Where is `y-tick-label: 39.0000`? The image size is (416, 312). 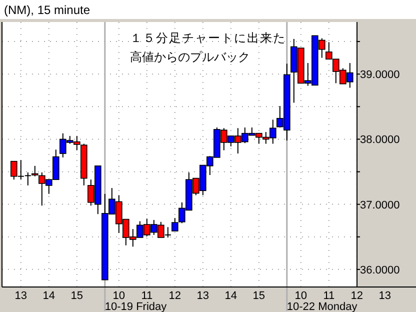
y-tick-label: 39.0000 is located at coordinates (380, 75).